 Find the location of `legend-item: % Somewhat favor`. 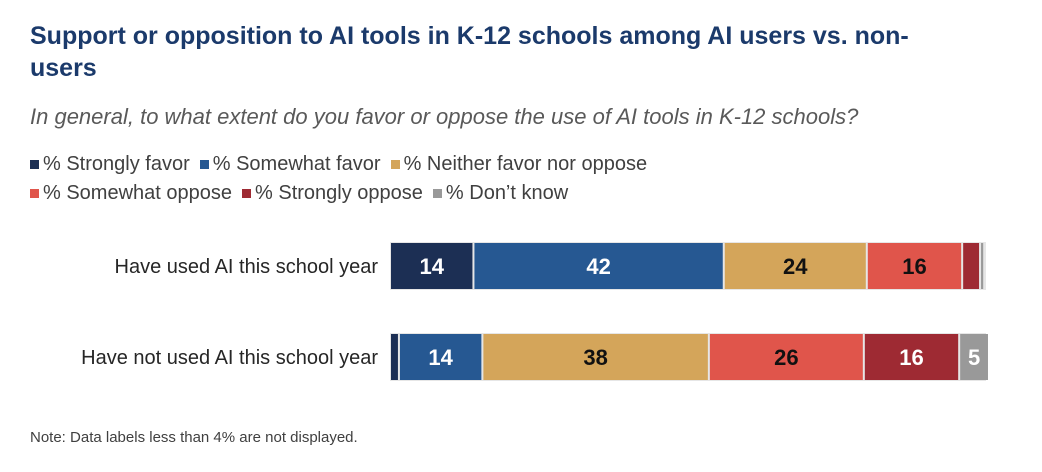

legend-item: % Somewhat favor is located at coordinates (290, 164).